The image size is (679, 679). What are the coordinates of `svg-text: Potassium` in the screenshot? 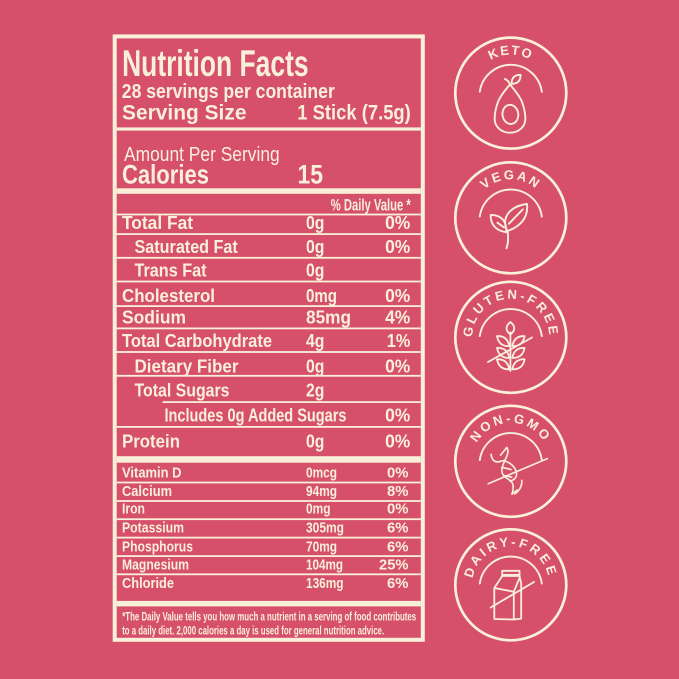 It's located at (153, 528).